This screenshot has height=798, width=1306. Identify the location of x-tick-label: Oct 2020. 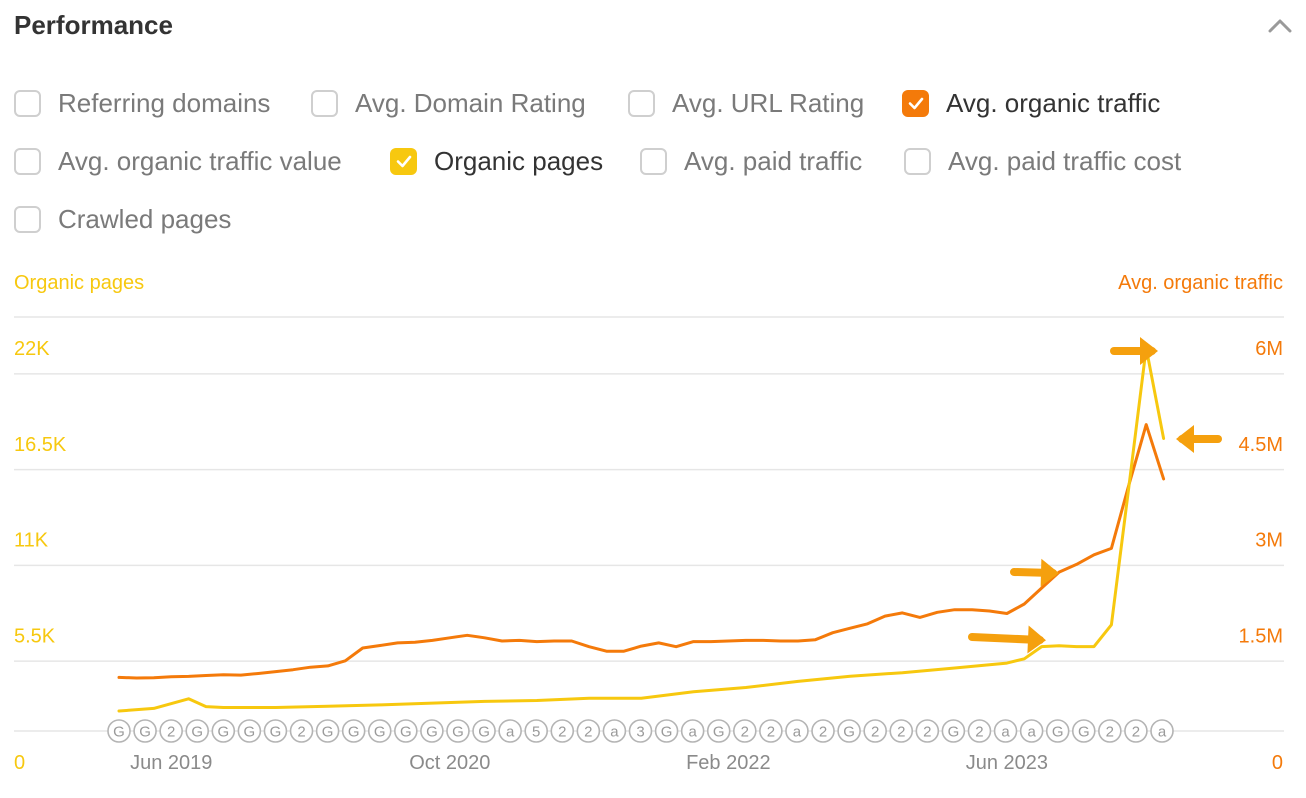
(449, 763).